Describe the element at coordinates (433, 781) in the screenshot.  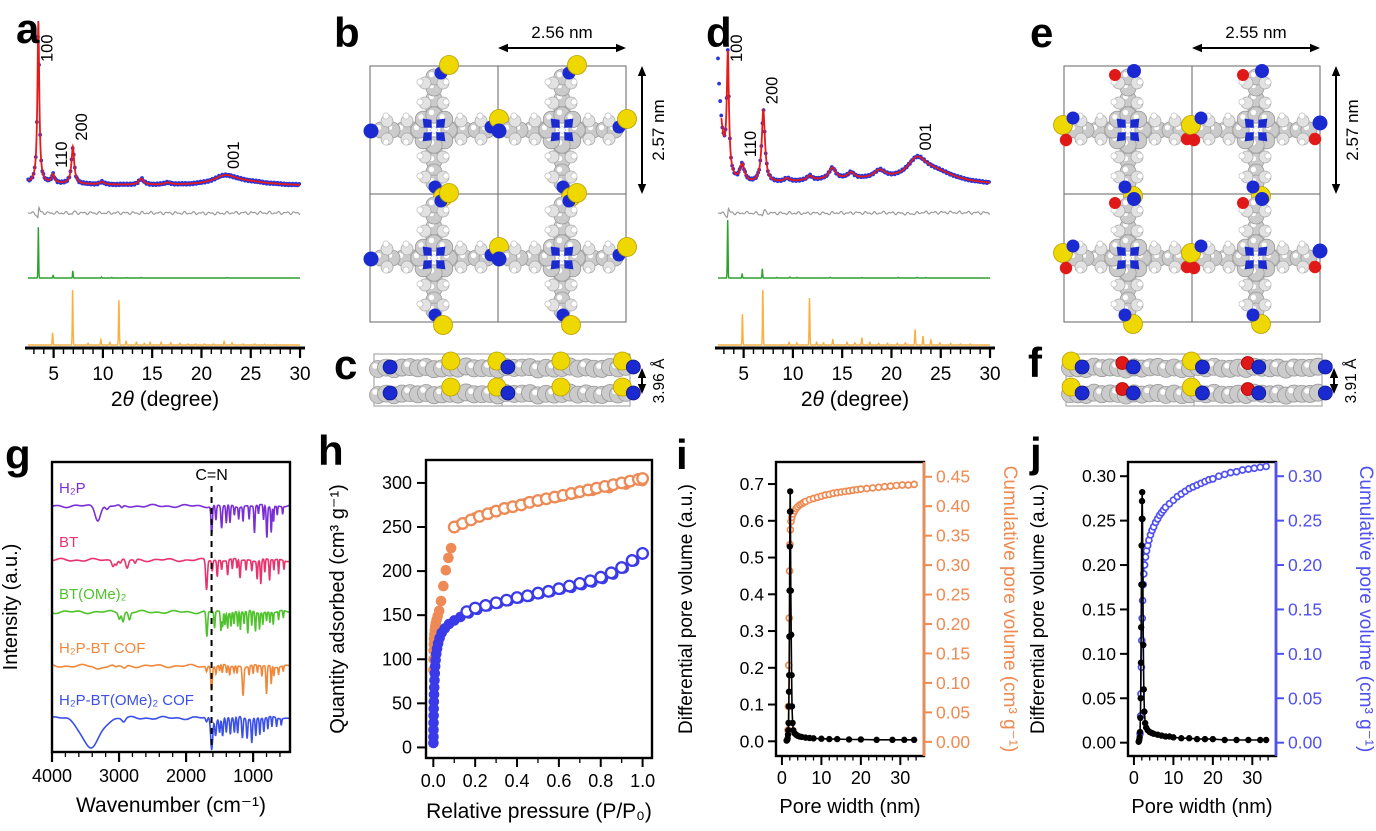
I see `svg-text: 0.0` at that location.